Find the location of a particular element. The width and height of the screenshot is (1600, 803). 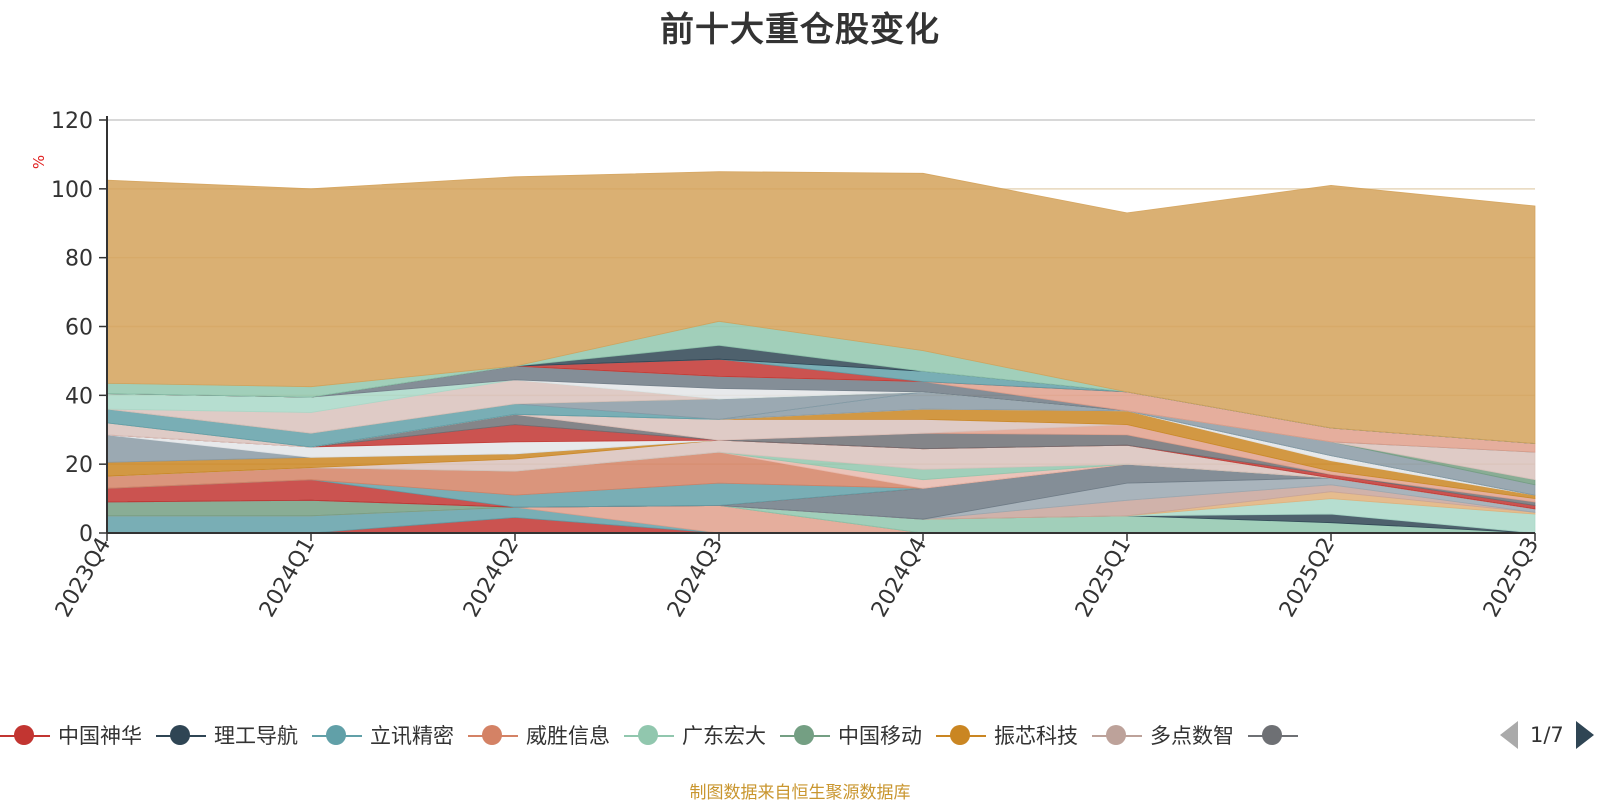

legend-item: 威胜信息 is located at coordinates (539, 735).